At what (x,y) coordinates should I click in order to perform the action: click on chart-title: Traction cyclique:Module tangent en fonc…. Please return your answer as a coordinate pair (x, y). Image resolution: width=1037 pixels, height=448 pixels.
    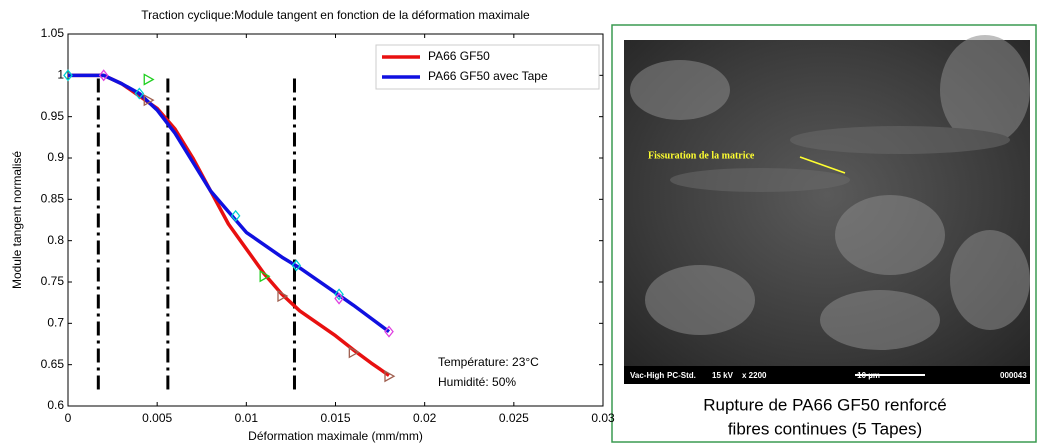
    Looking at the image, I should click on (335, 15).